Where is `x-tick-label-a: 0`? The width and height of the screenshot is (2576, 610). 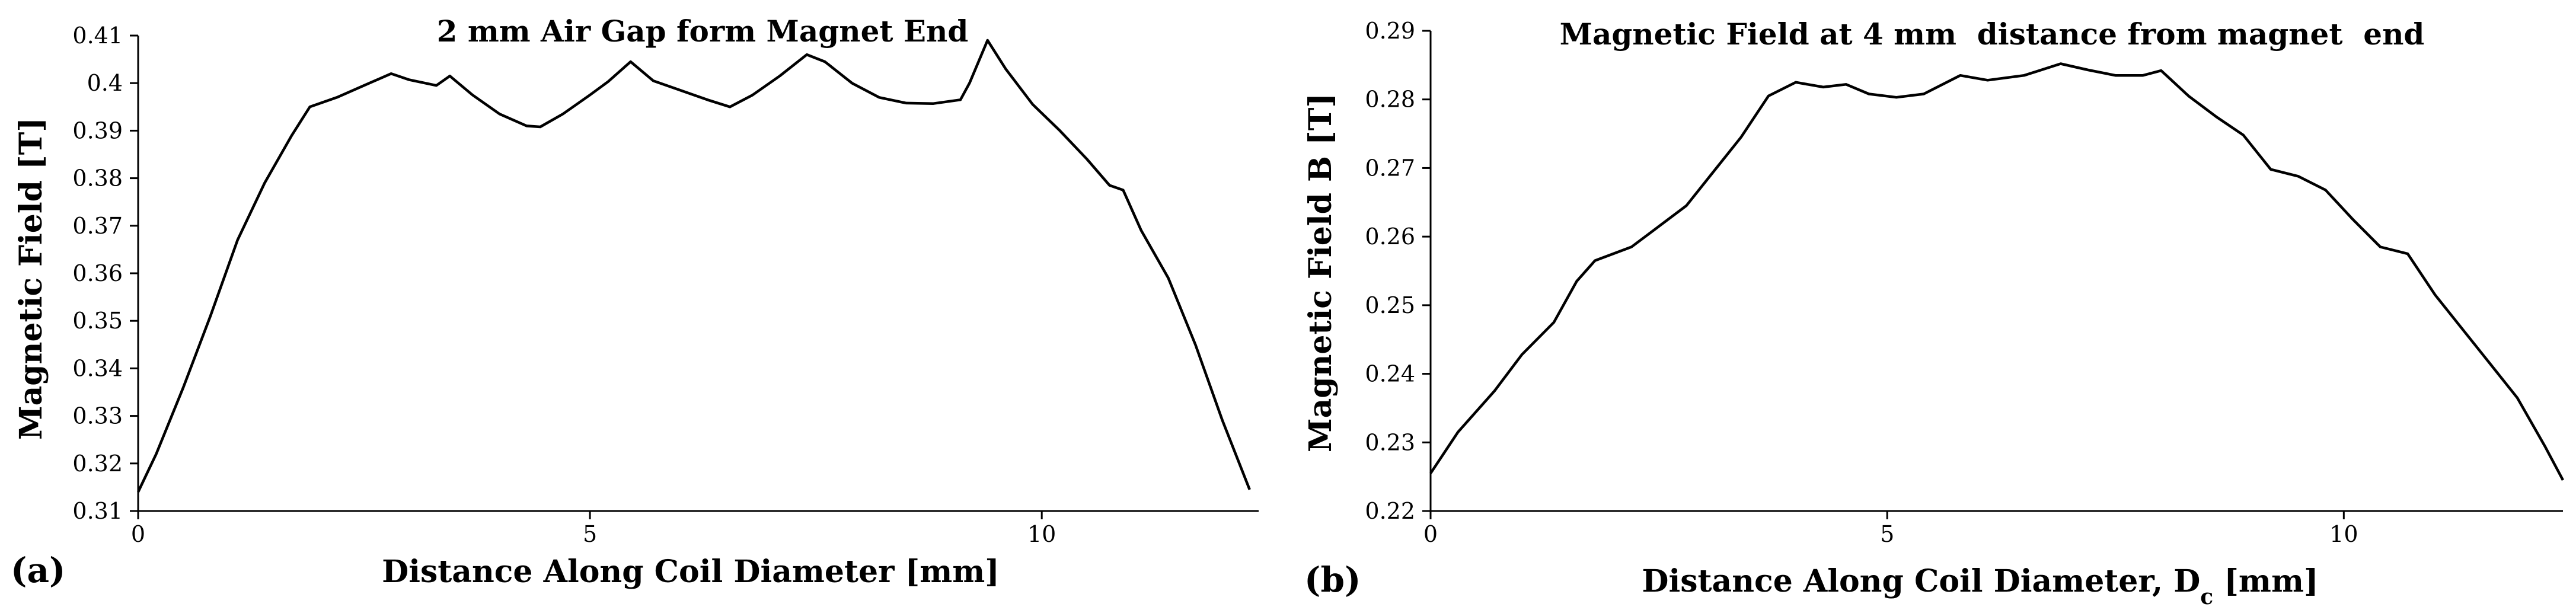
x-tick-label-a: 0 is located at coordinates (138, 534).